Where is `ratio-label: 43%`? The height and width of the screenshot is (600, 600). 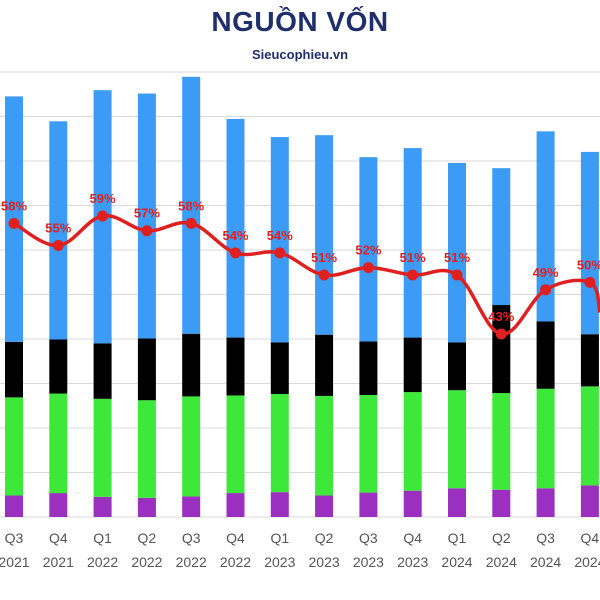 ratio-label: 43% is located at coordinates (501, 316).